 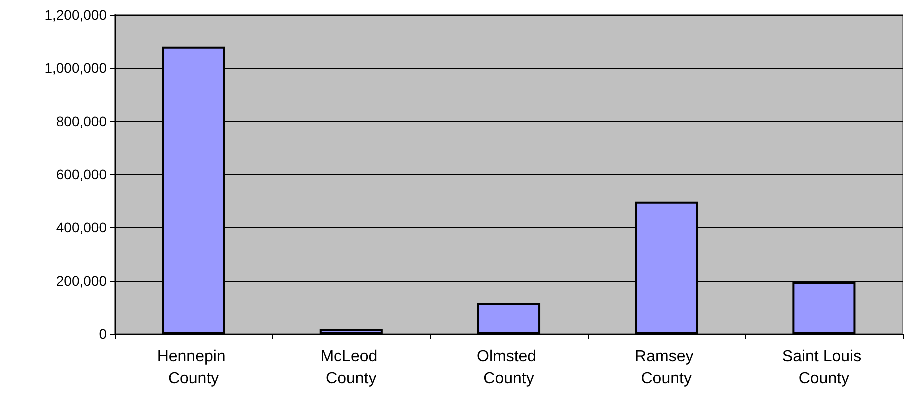 What do you see at coordinates (666, 368) in the screenshot?
I see `x-tick-label: Ramsey County` at bounding box center [666, 368].